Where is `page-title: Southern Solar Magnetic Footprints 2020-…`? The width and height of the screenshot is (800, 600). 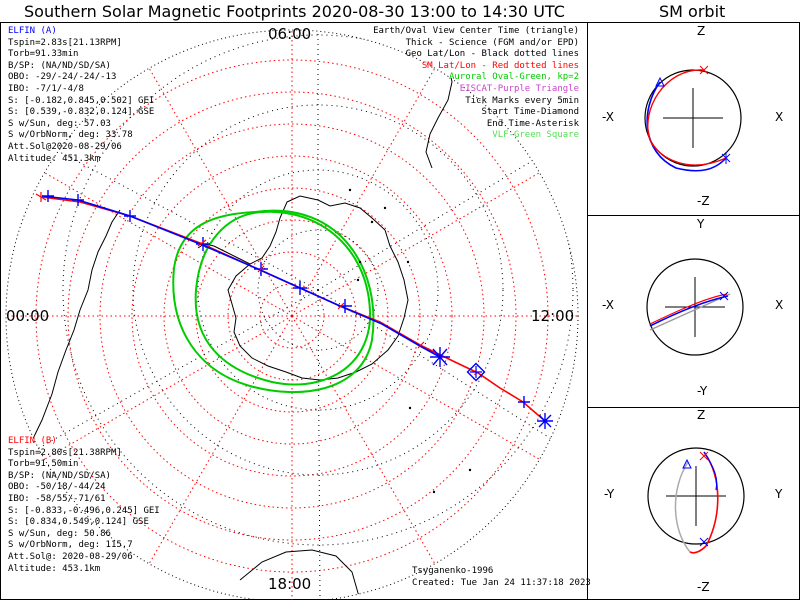 page-title: Southern Solar Magnetic Footprints 2020-… is located at coordinates (294, 11).